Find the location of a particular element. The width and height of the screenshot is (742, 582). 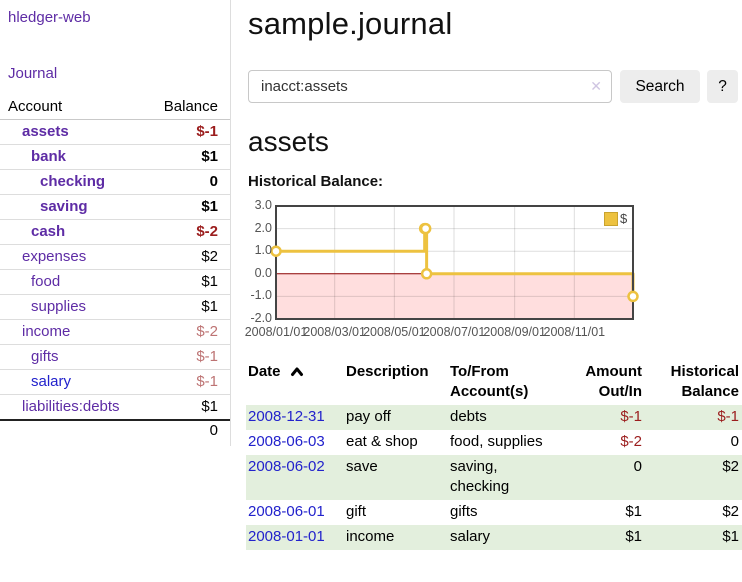

chart-legend: $ is located at coordinates (615, 218).